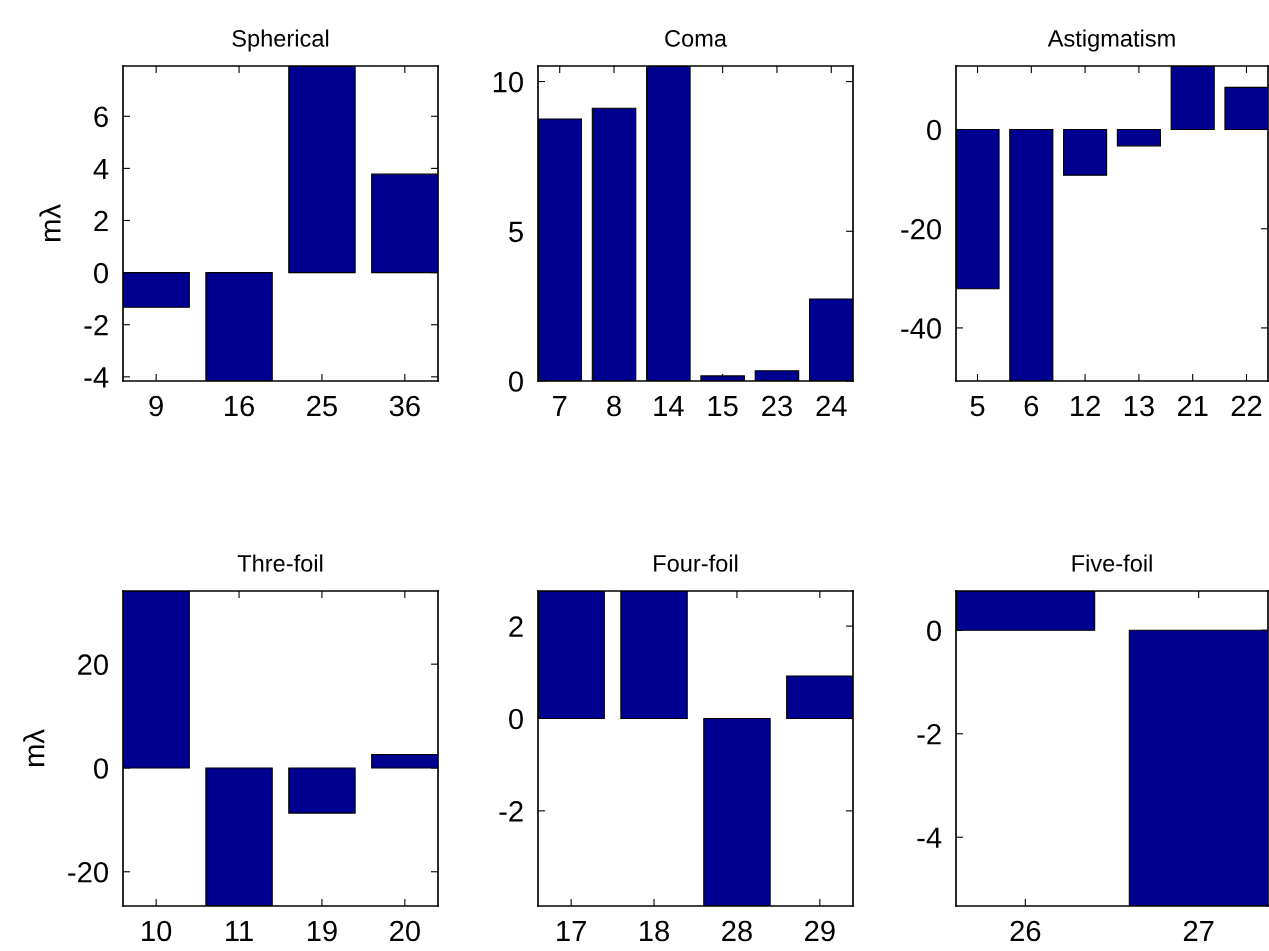 The image size is (1269, 951). I want to click on x-tick-label: 36, so click(404, 406).